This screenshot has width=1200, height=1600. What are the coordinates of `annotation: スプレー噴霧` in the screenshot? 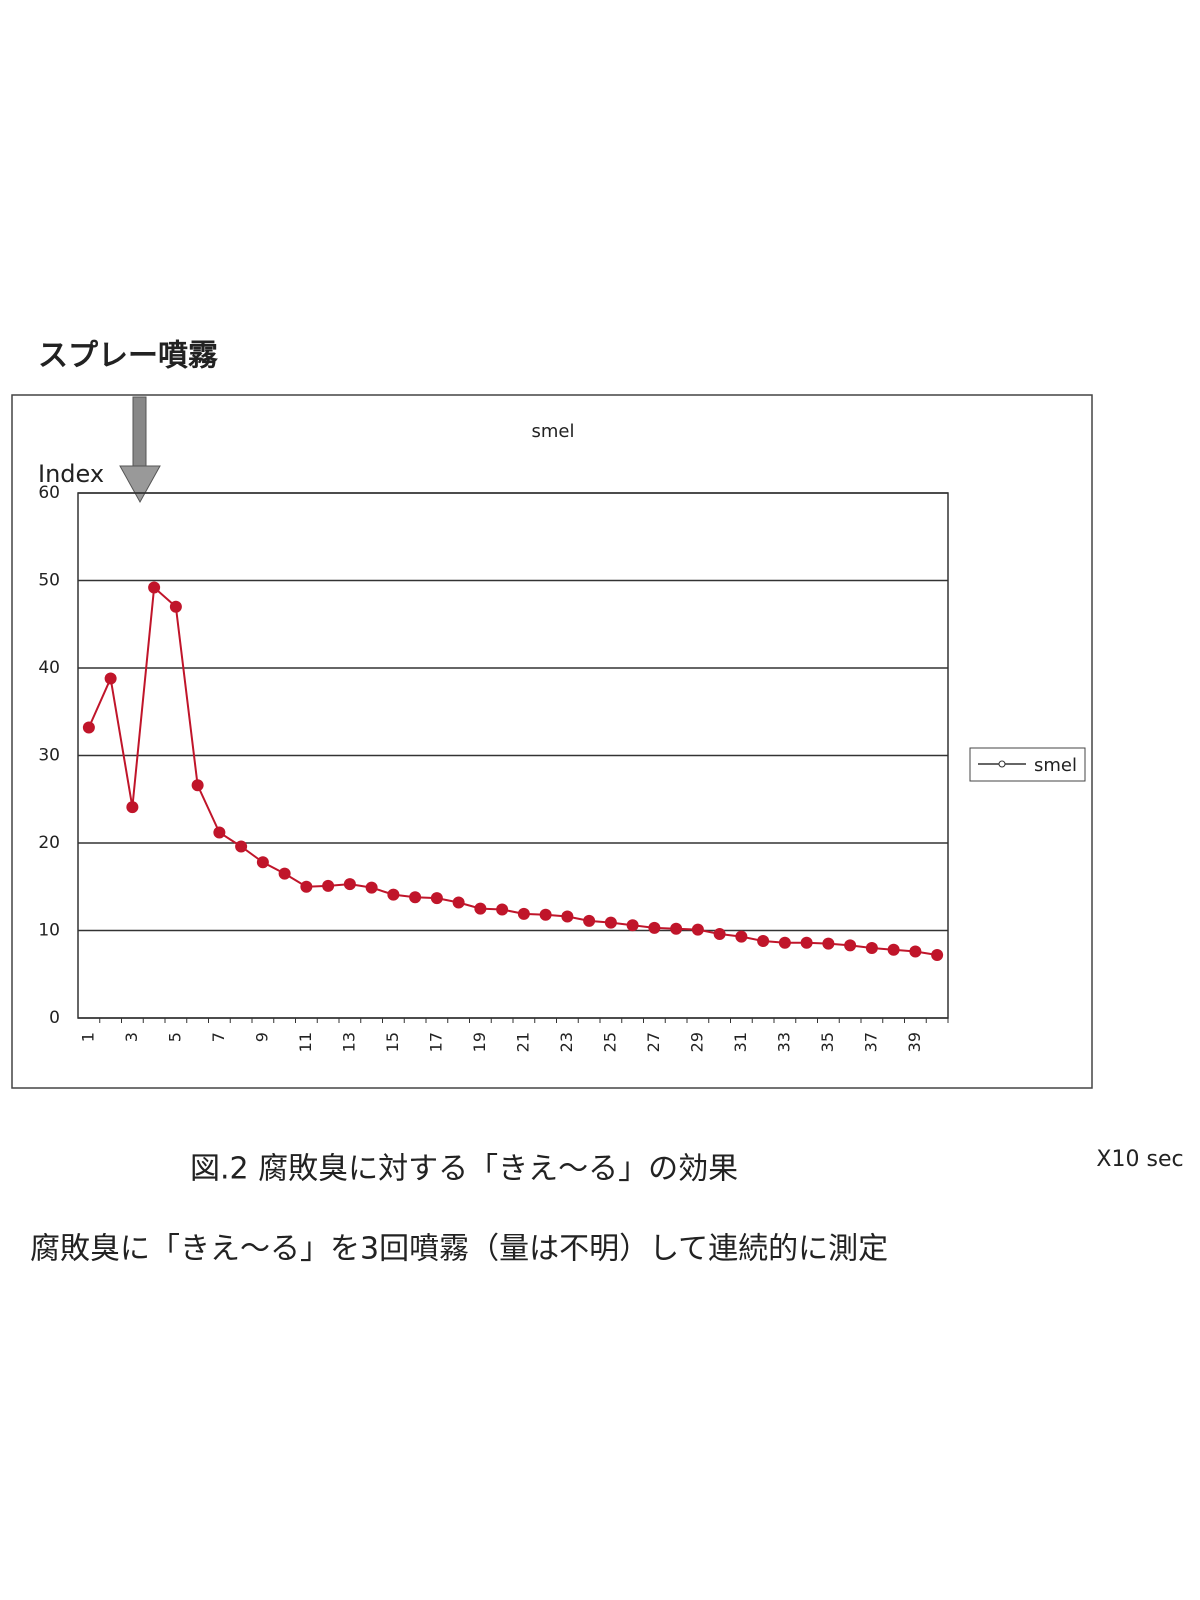 It's located at (128, 356).